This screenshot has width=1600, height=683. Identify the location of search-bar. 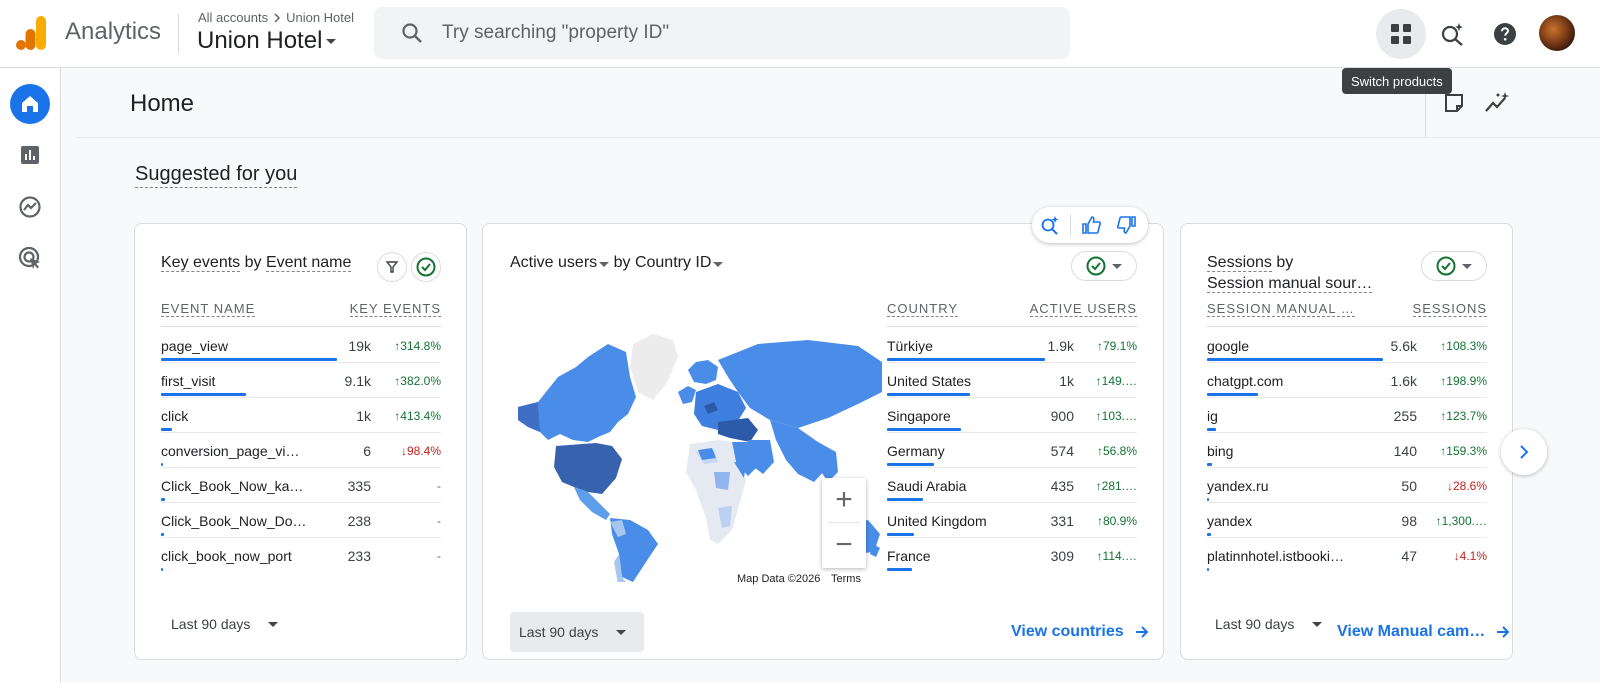
(722, 33).